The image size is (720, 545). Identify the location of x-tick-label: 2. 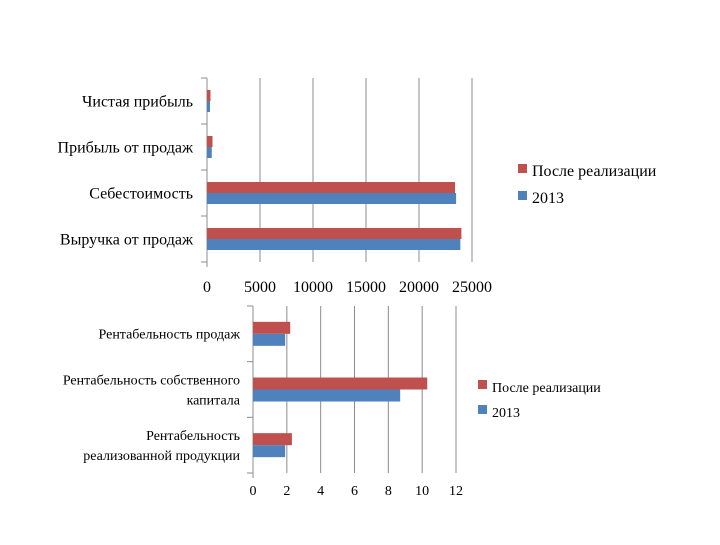
(286, 491).